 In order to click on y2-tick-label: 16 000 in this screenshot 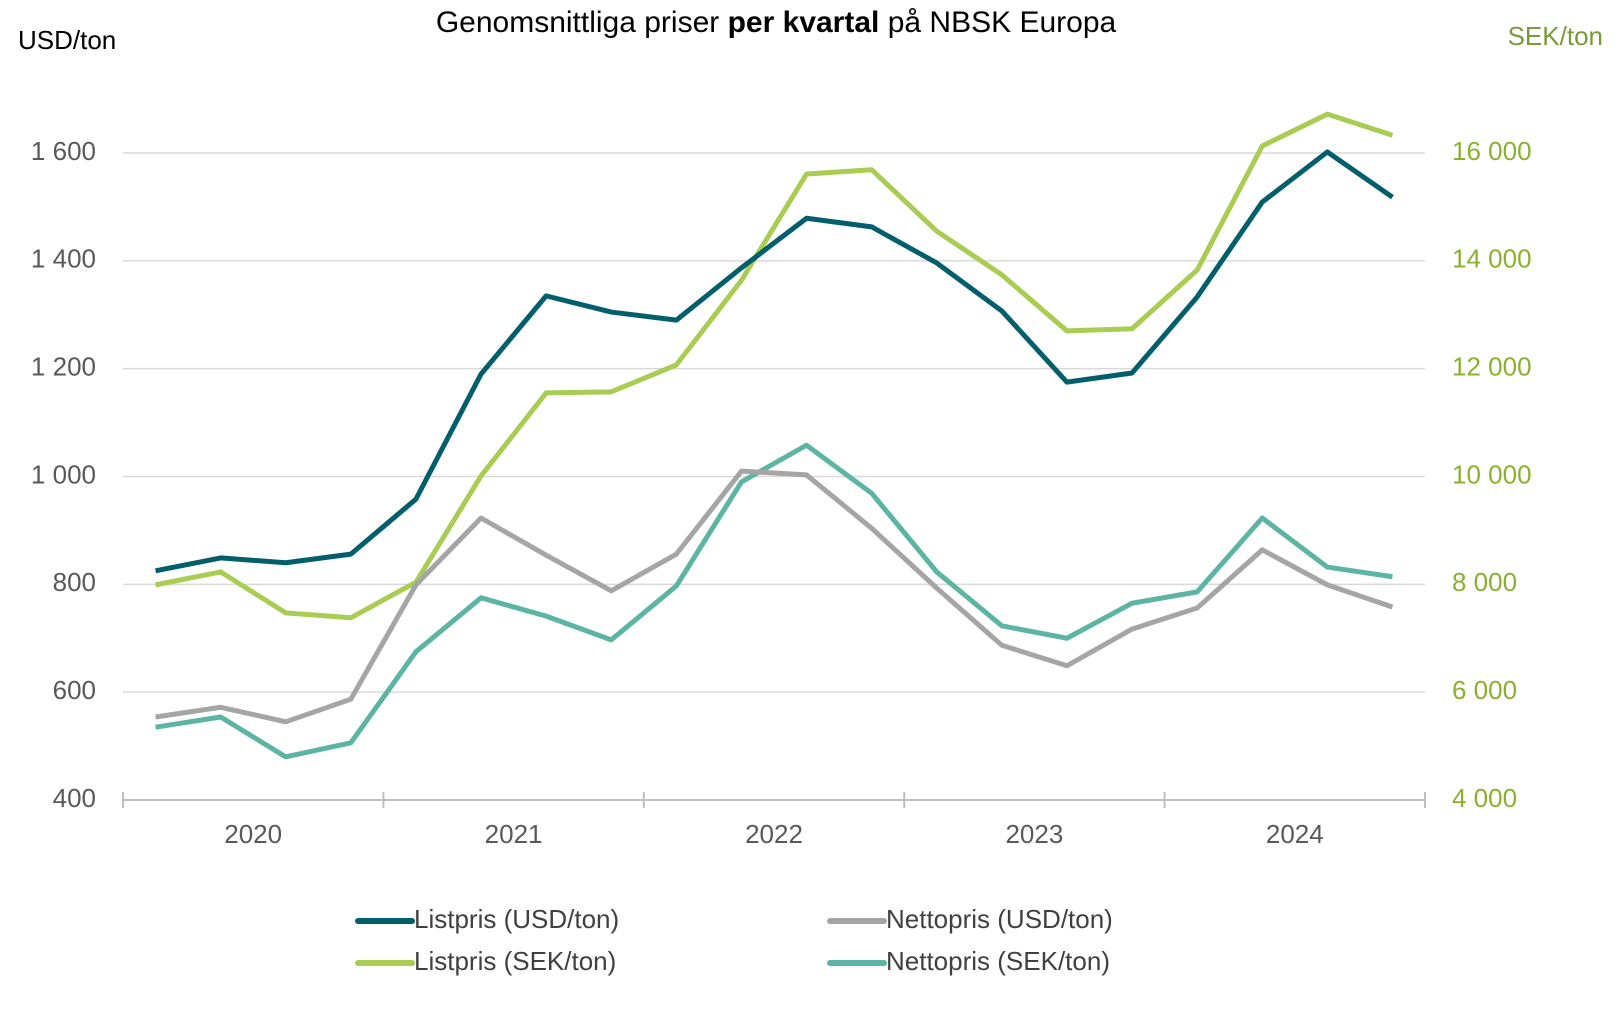, I will do `click(1492, 151)`.